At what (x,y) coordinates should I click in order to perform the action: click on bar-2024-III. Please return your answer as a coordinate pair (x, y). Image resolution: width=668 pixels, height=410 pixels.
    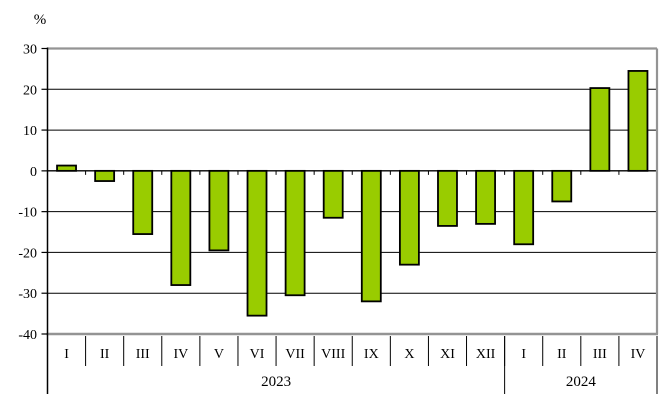
    Looking at the image, I should click on (600, 129).